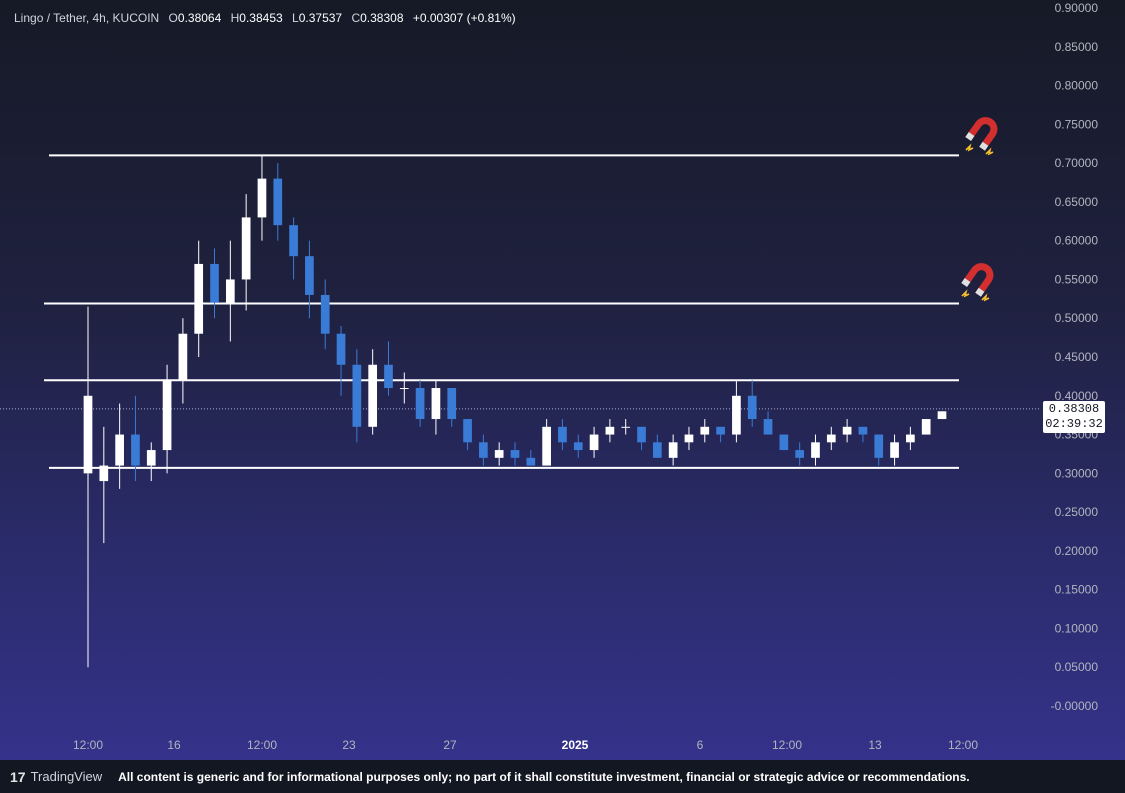  I want to click on high-label: H, so click(235, 18).